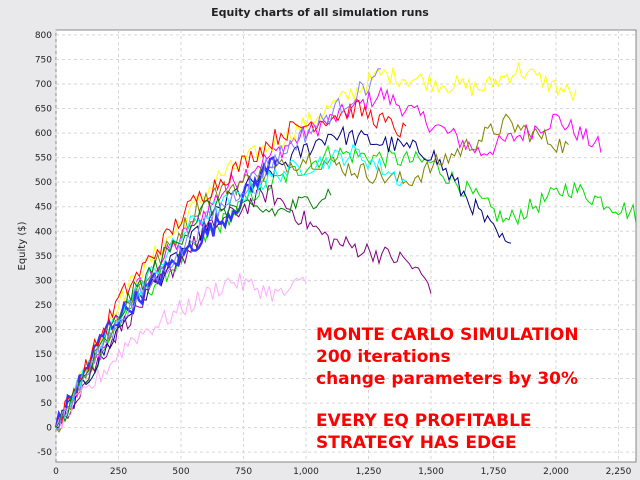 Image resolution: width=640 pixels, height=480 pixels. Describe the element at coordinates (43, 36) in the screenshot. I see `y-tick-label: 800` at that location.